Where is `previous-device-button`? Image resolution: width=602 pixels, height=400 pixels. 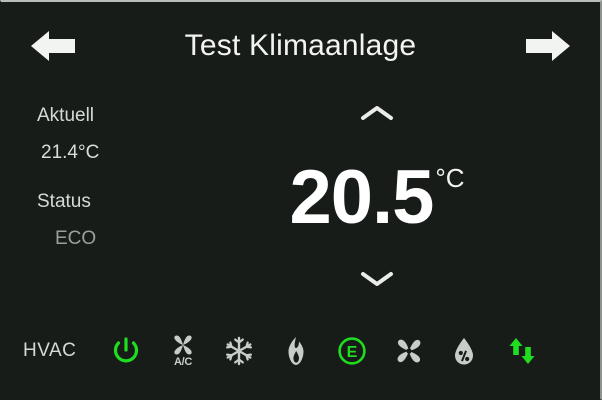
previous-device-button is located at coordinates (53, 46).